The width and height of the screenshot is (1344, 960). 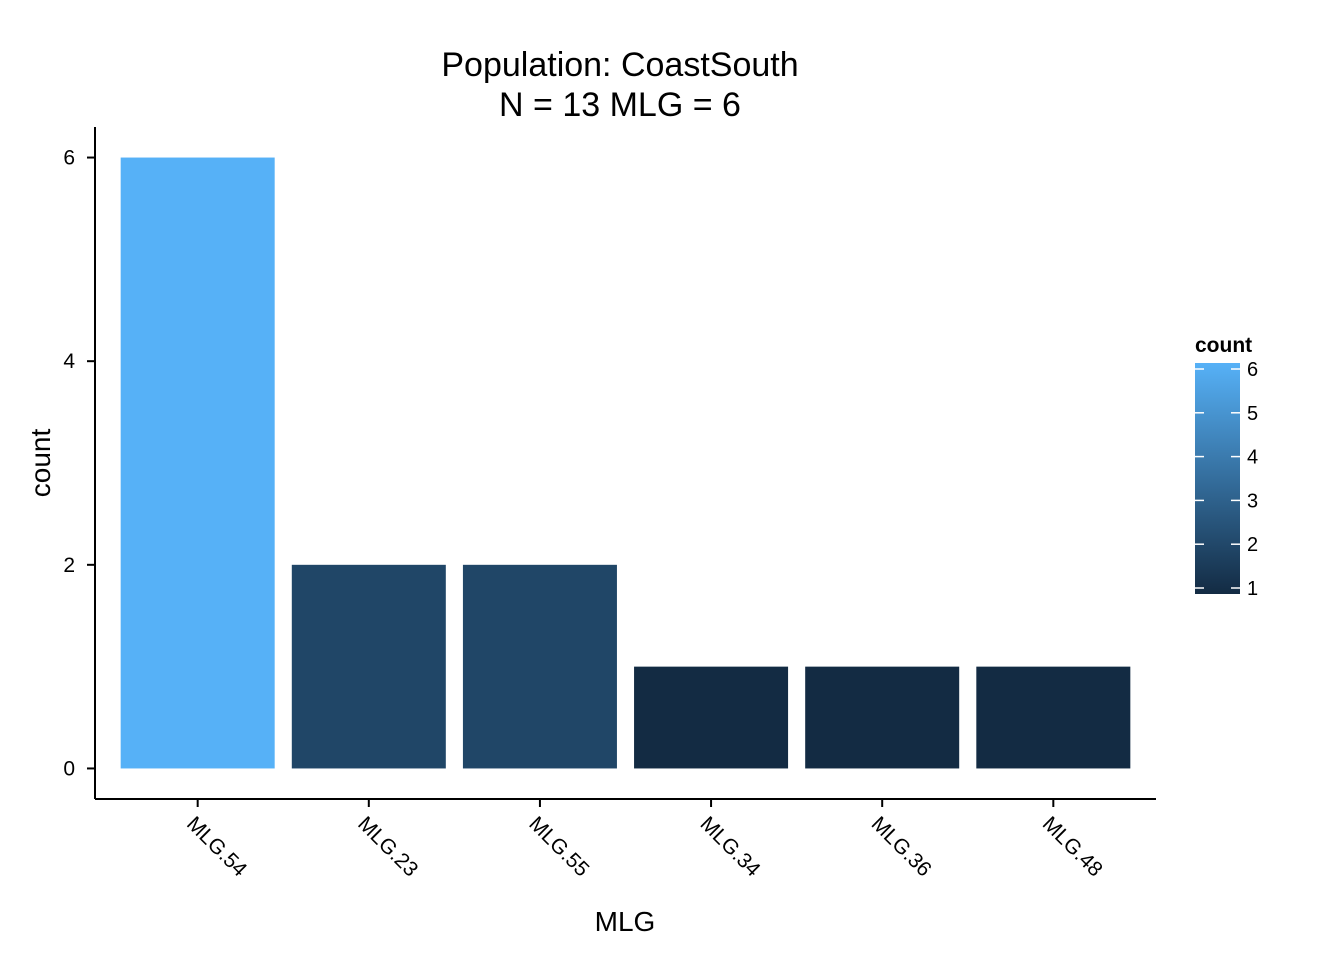 I want to click on legend-tick-label: 3, so click(x=1252, y=501).